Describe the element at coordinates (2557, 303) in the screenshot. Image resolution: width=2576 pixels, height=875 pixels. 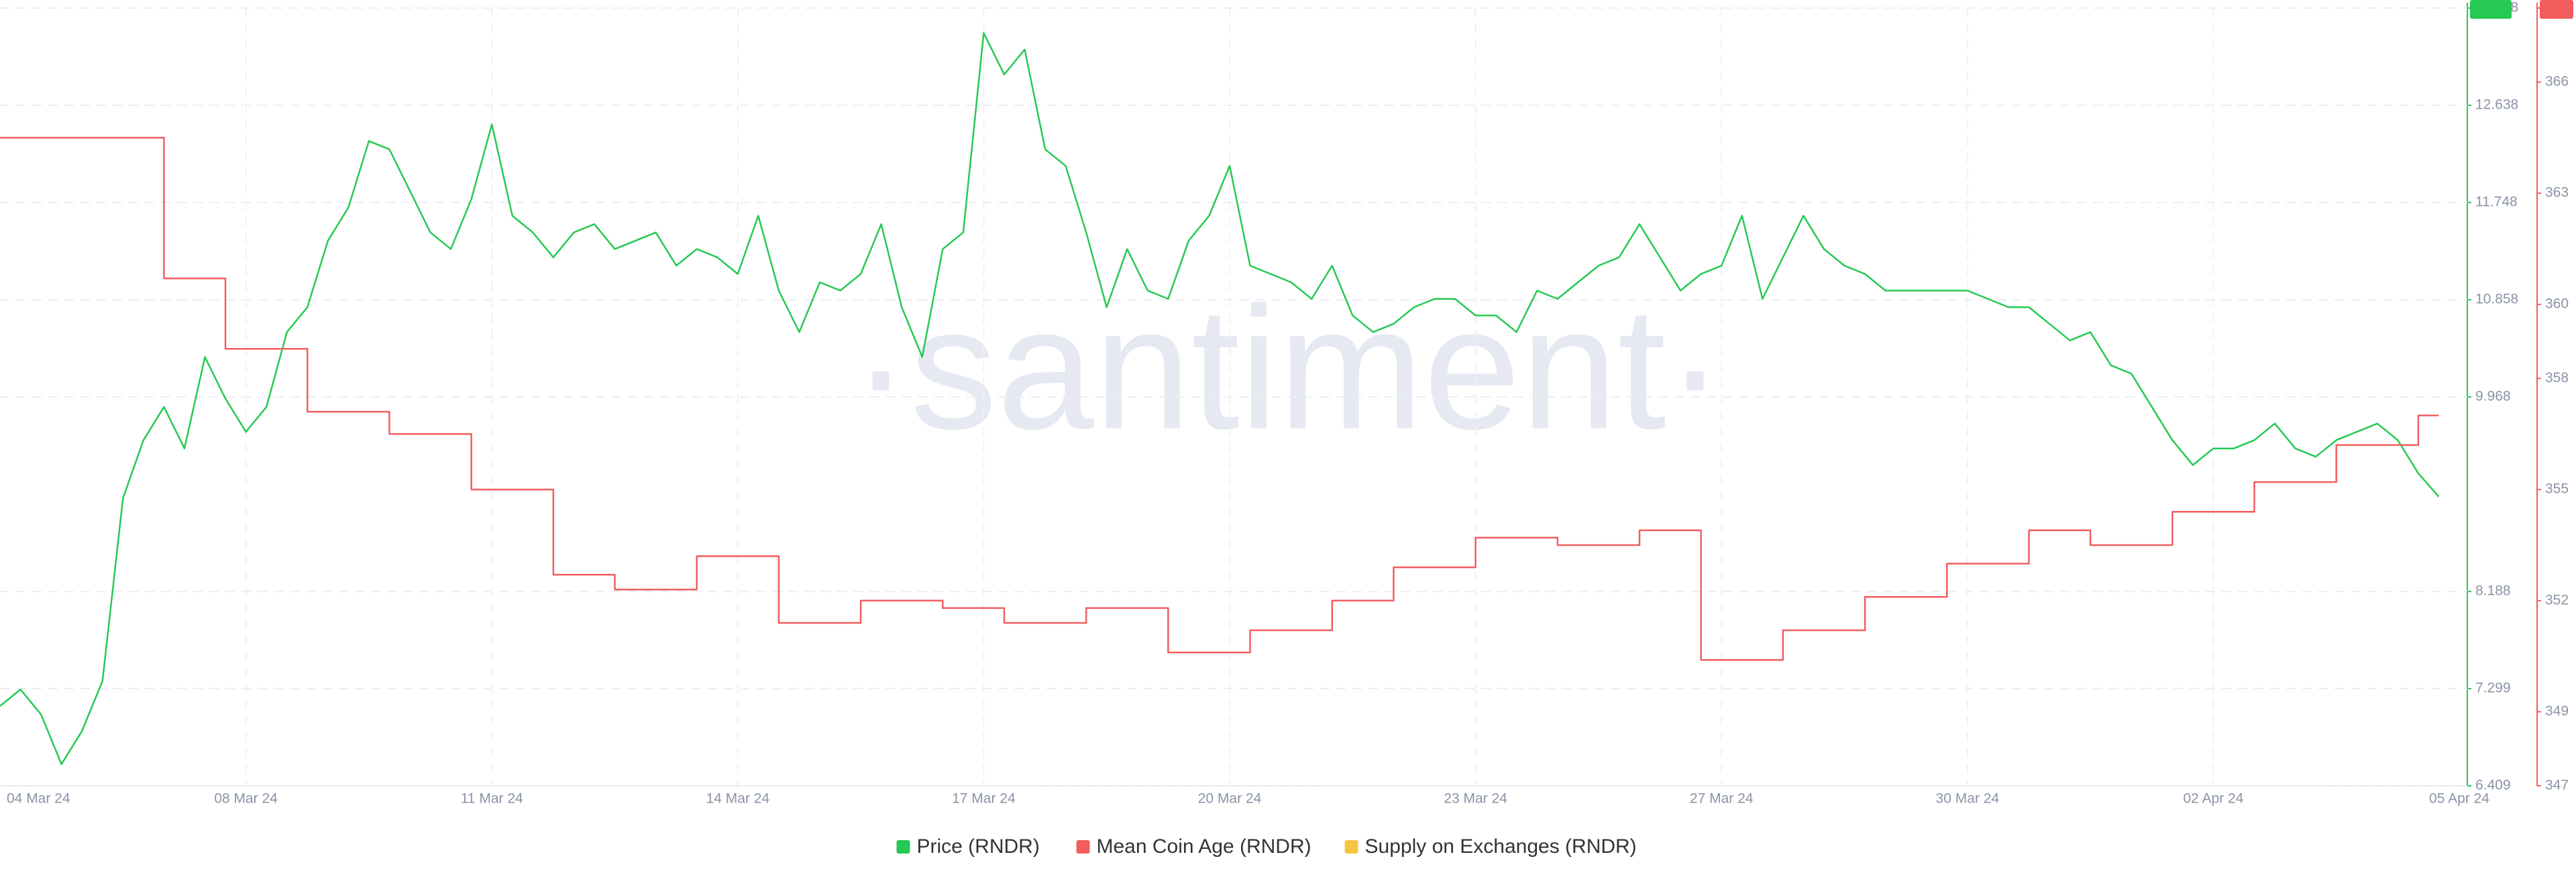
I see `y2-tick-label: 360` at that location.